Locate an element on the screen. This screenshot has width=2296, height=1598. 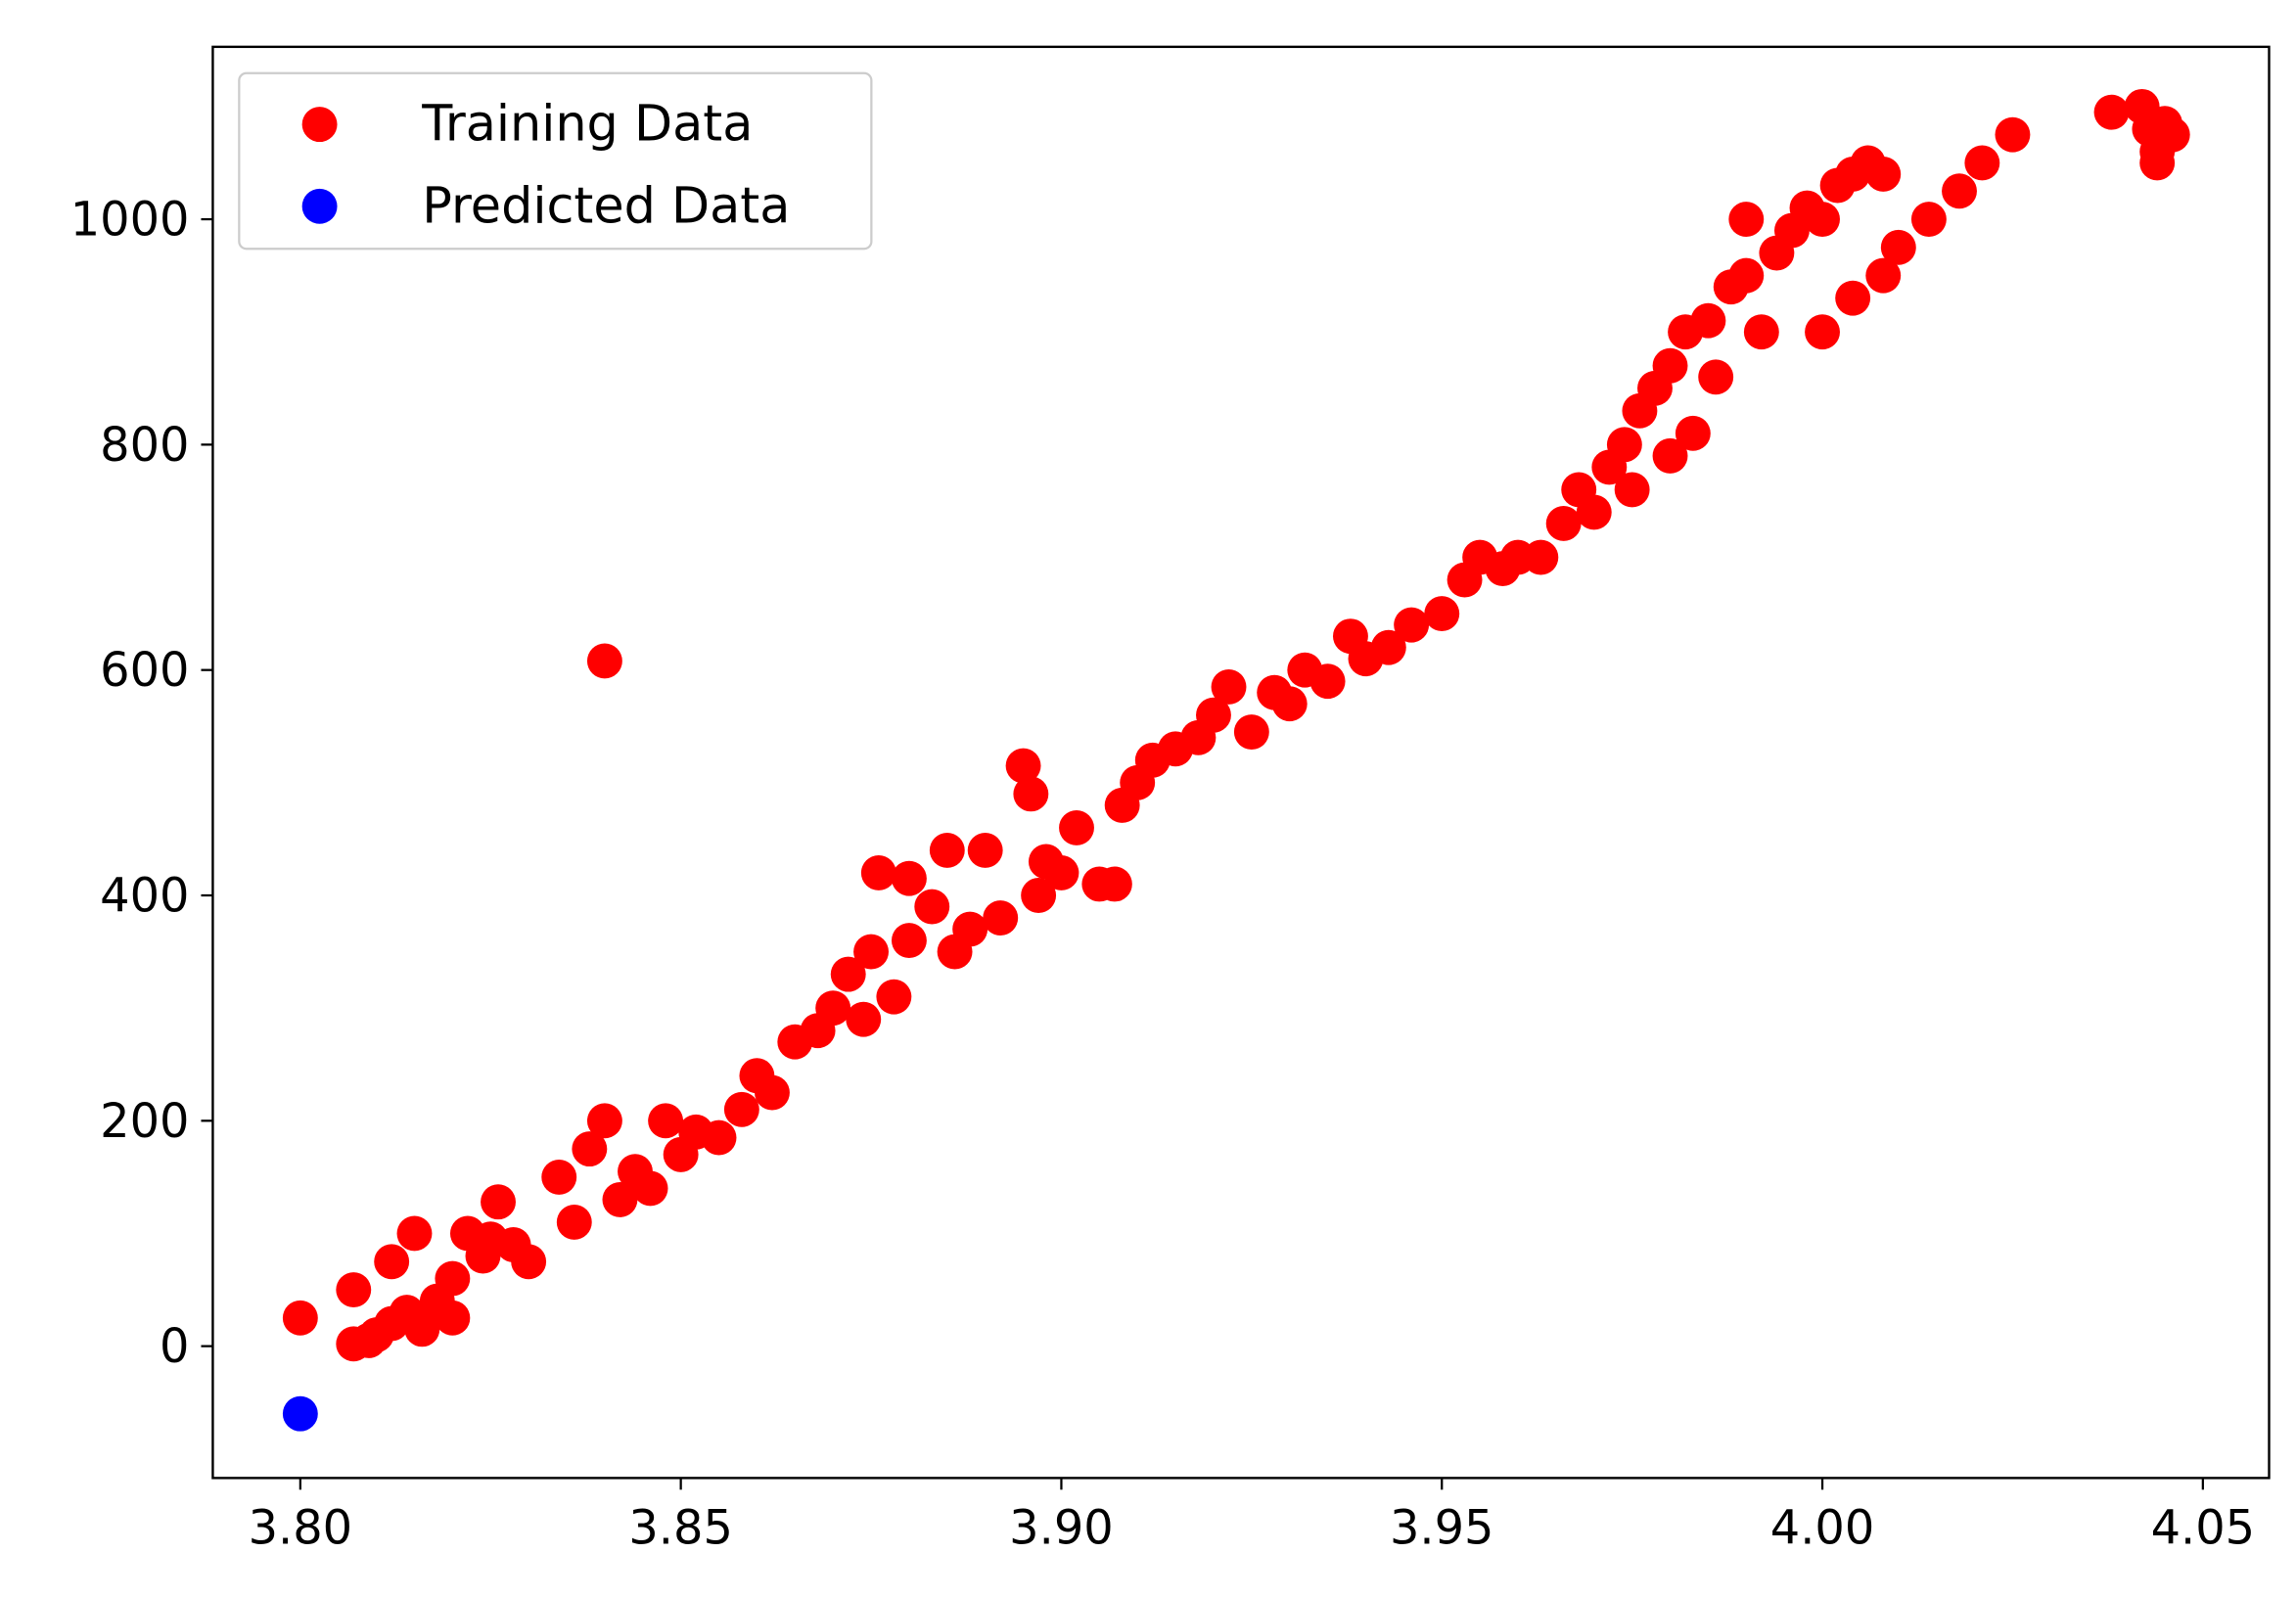
y-tick-label: 800 is located at coordinates (144, 446).